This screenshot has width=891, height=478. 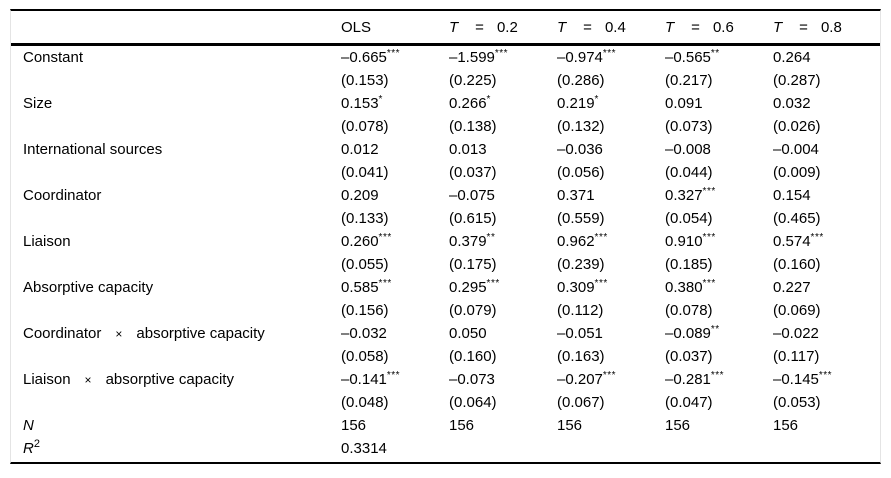 I want to click on coef-value: 0.379, so click(x=468, y=241).